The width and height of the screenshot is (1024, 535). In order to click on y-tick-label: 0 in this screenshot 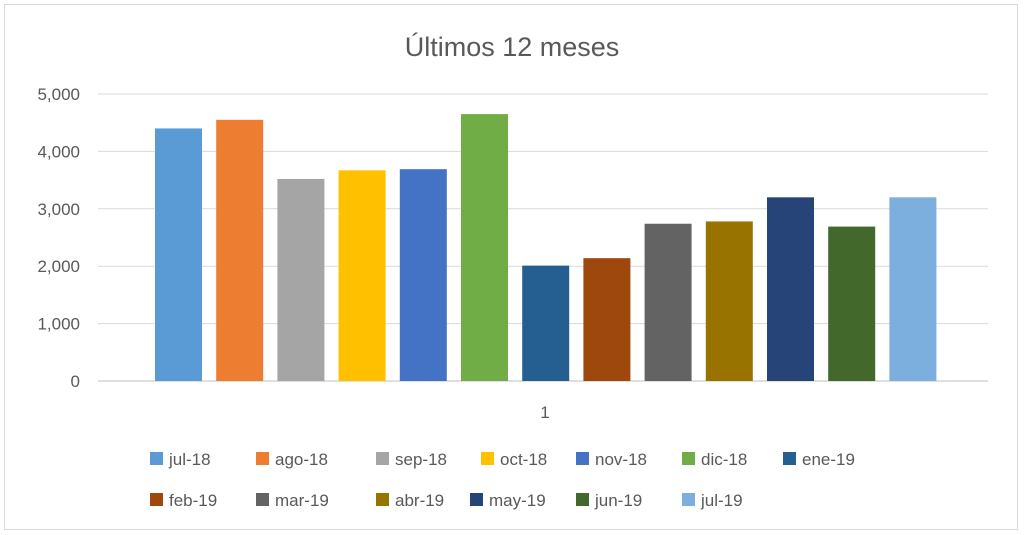, I will do `click(75, 381)`.